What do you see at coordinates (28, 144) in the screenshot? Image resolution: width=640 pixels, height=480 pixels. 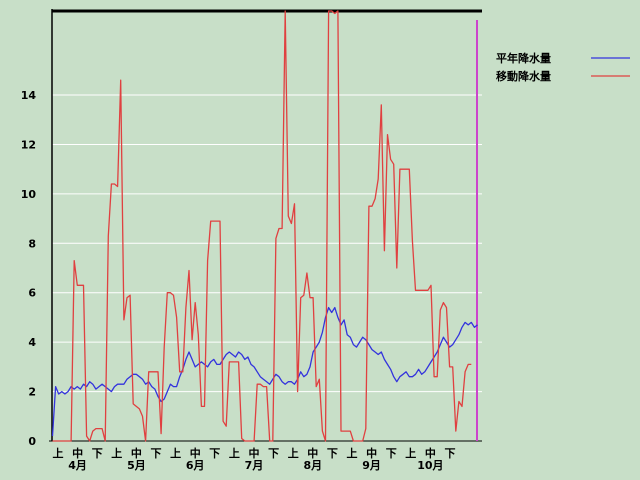 I see `y-tick-label-12: 12` at bounding box center [28, 144].